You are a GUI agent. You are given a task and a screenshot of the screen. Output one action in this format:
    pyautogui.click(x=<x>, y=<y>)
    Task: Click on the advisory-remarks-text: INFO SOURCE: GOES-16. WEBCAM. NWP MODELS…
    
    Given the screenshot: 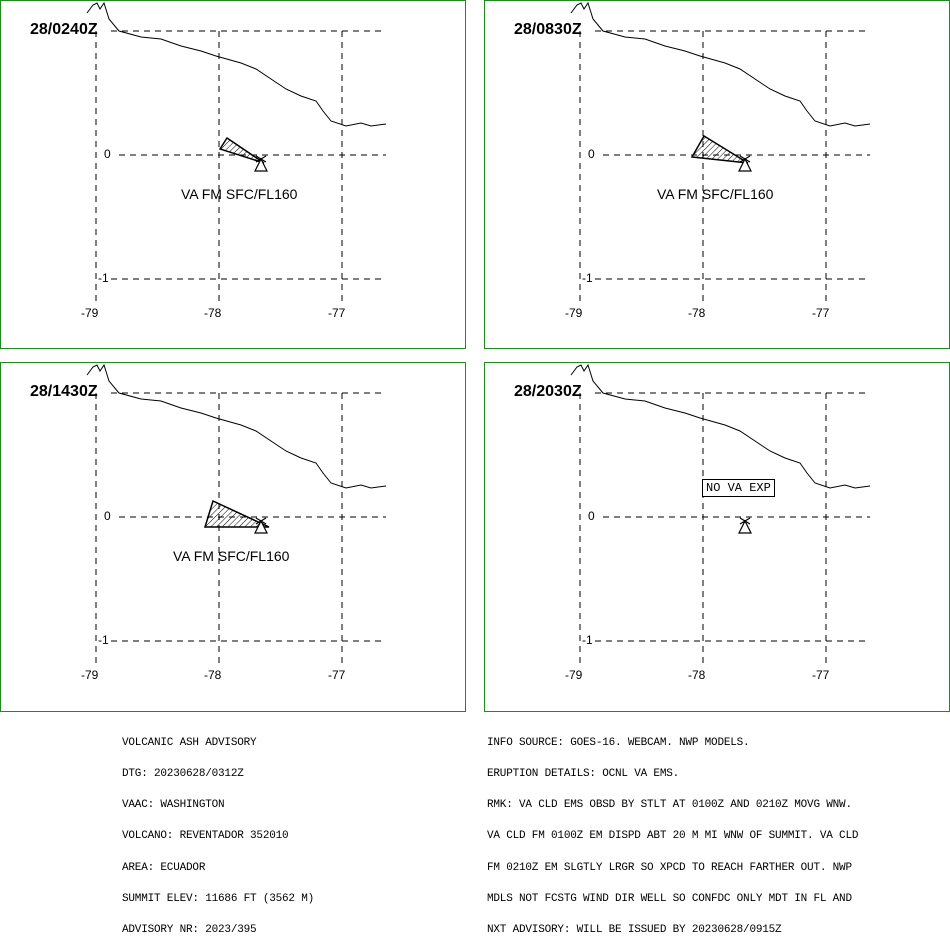 What is the action you would take?
    pyautogui.click(x=672, y=831)
    